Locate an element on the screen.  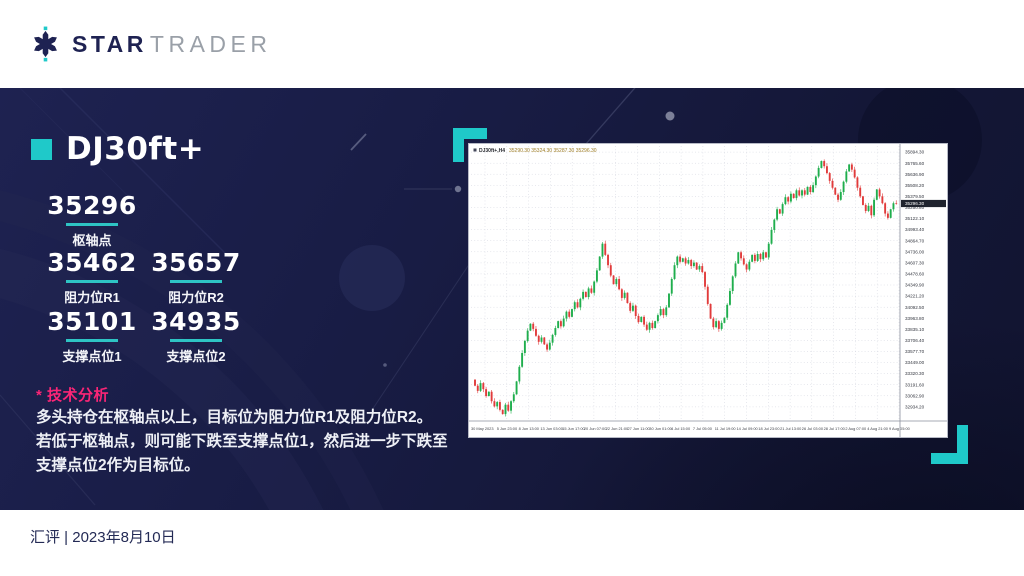
footer-text: 汇评 | 2023年8月10日 is located at coordinates (103, 537).